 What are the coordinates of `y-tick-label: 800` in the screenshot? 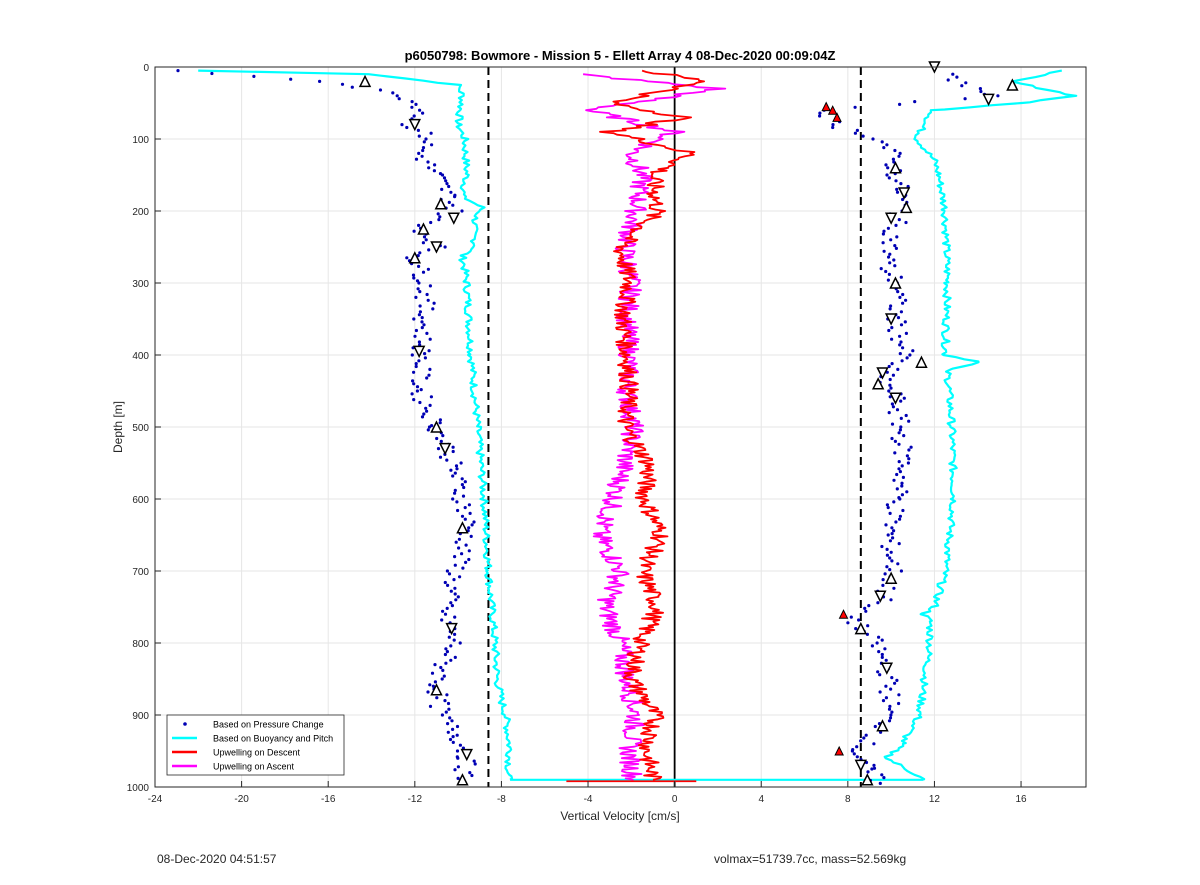 It's located at (140, 644).